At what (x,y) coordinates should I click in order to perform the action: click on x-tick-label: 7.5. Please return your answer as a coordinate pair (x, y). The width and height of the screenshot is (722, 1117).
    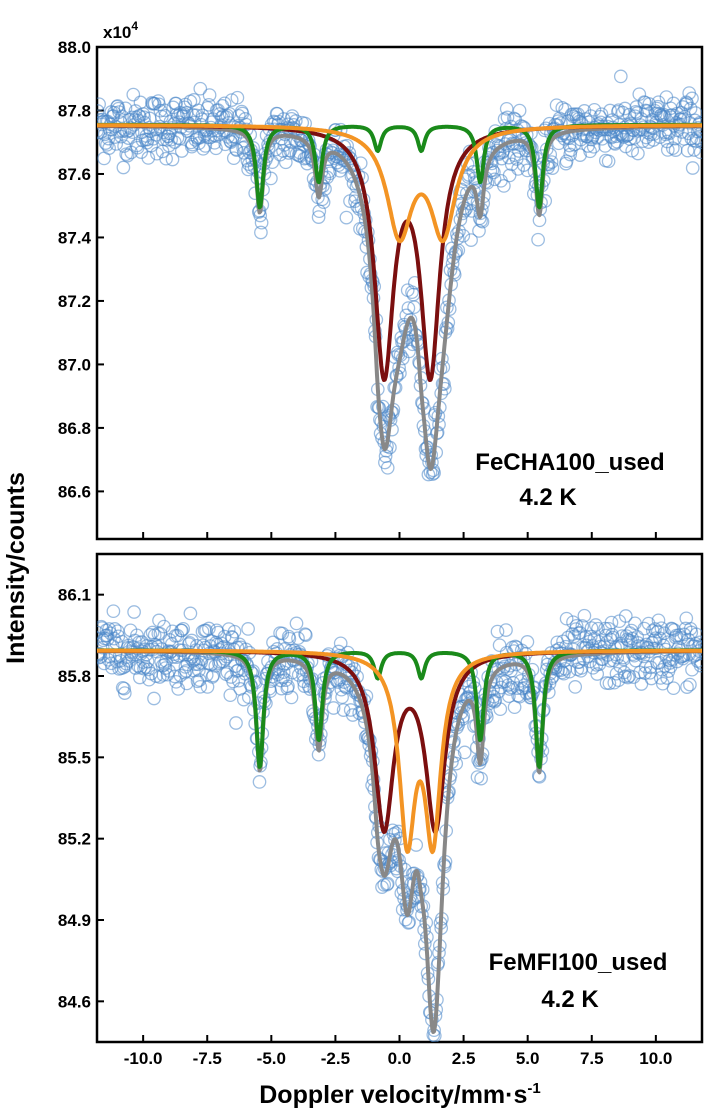
    Looking at the image, I should click on (592, 1058).